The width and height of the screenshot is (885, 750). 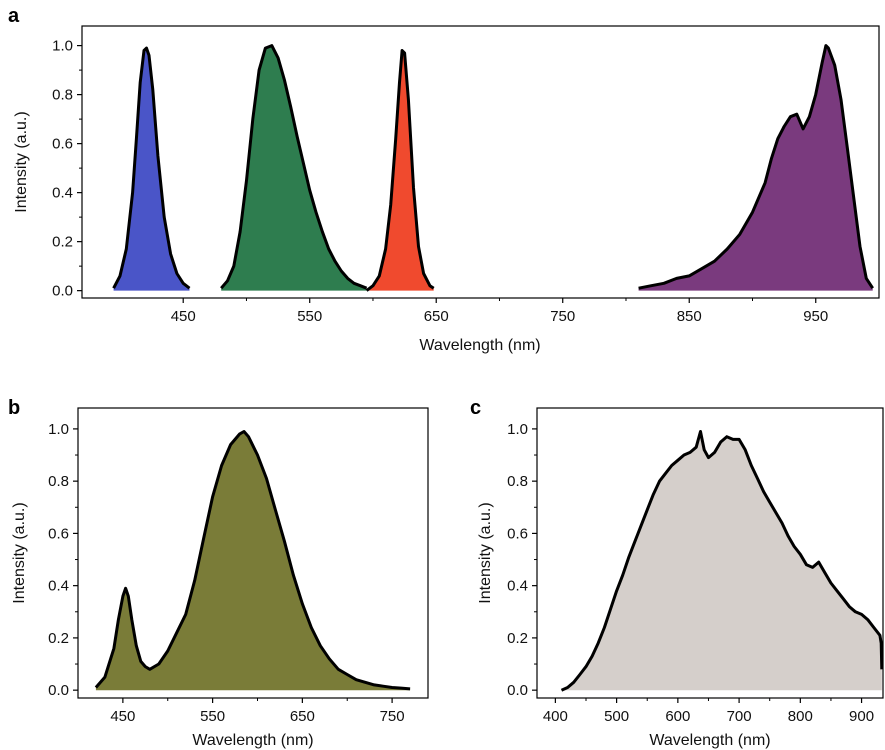 What do you see at coordinates (517, 638) in the screenshot?
I see `y-tick-label-c: 0.2` at bounding box center [517, 638].